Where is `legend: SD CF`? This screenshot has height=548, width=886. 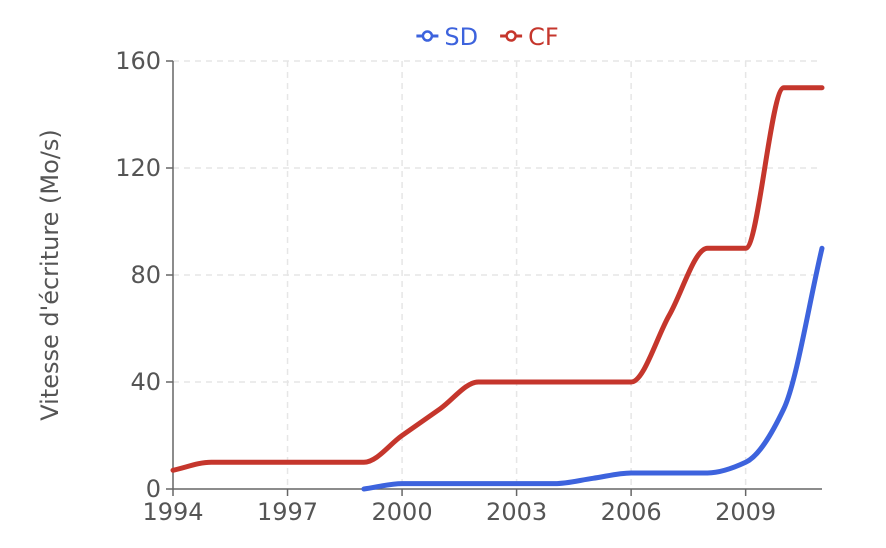 legend: SD CF is located at coordinates (487, 37).